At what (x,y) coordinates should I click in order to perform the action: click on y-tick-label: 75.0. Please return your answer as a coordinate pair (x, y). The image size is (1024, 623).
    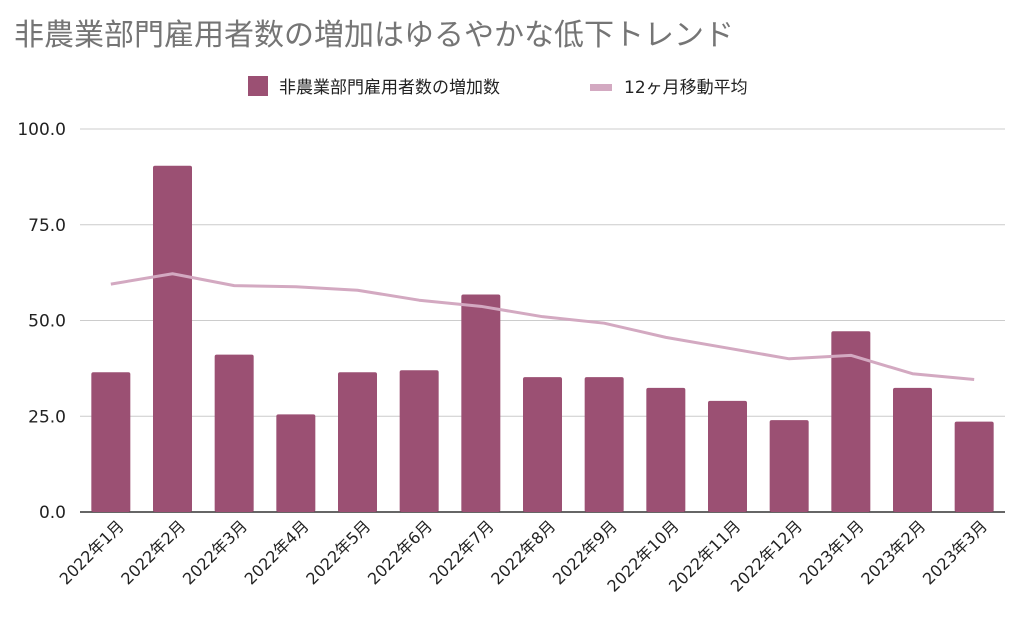
    Looking at the image, I should click on (47, 226).